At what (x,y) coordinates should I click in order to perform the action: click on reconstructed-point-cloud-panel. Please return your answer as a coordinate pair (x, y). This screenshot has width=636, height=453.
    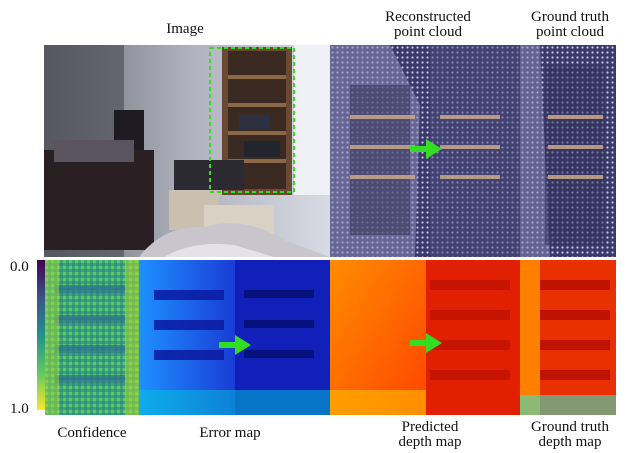
    Looking at the image, I should click on (425, 151).